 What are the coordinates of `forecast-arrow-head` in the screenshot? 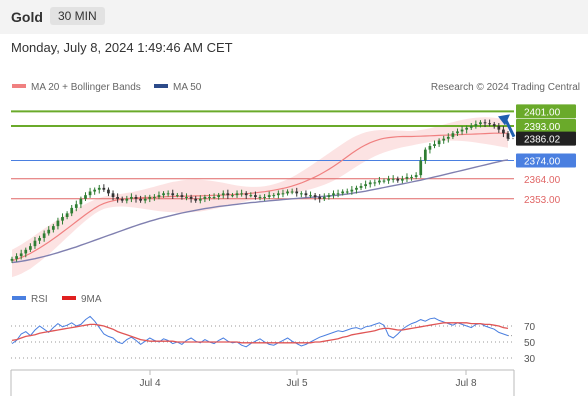 It's located at (504, 120).